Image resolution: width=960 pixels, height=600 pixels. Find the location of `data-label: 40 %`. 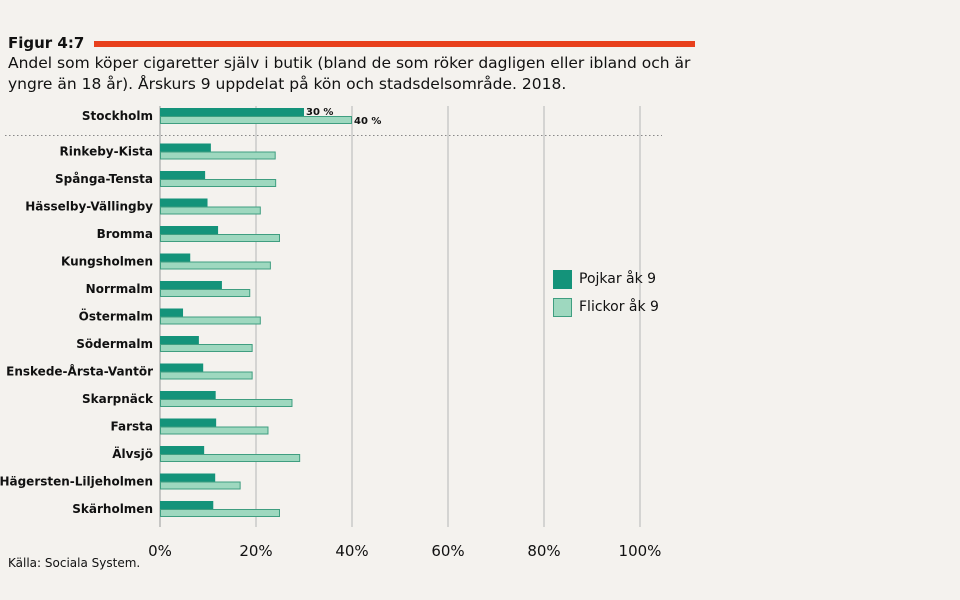

data-label: 40 % is located at coordinates (367, 121).